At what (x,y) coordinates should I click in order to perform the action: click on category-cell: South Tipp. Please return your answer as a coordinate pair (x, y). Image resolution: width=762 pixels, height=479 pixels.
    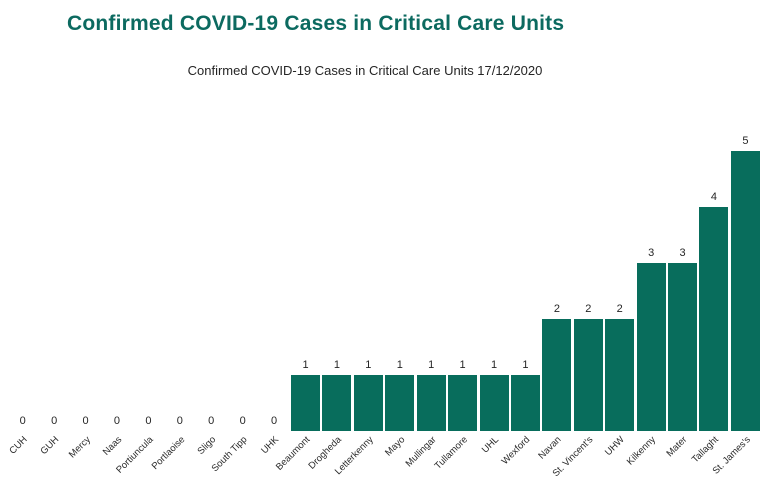
    Looking at the image, I should click on (234, 452).